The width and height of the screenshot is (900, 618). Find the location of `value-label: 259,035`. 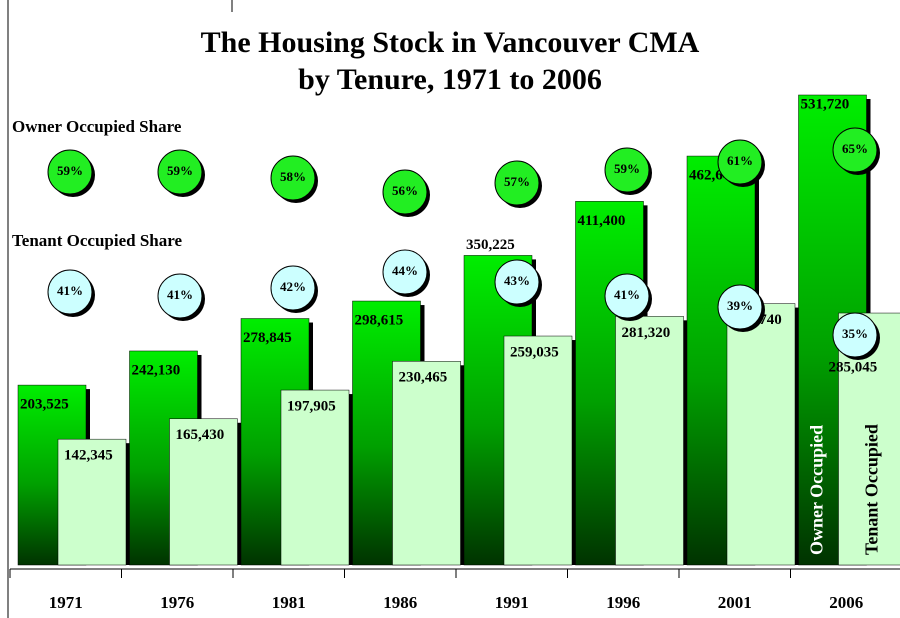

value-label: 259,035 is located at coordinates (534, 352).